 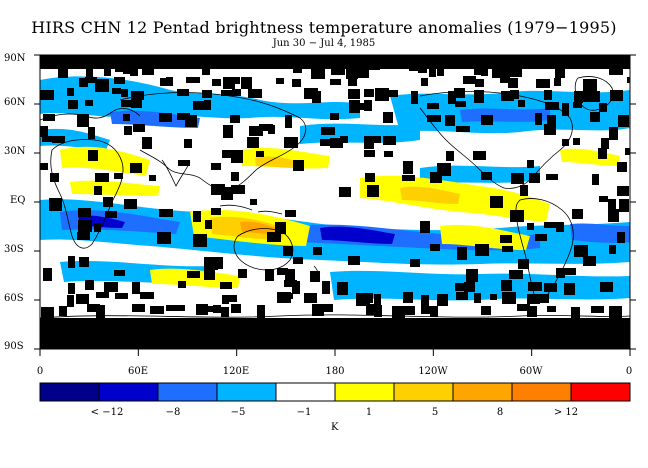 I want to click on x-label-0-end: 0, so click(x=629, y=371).